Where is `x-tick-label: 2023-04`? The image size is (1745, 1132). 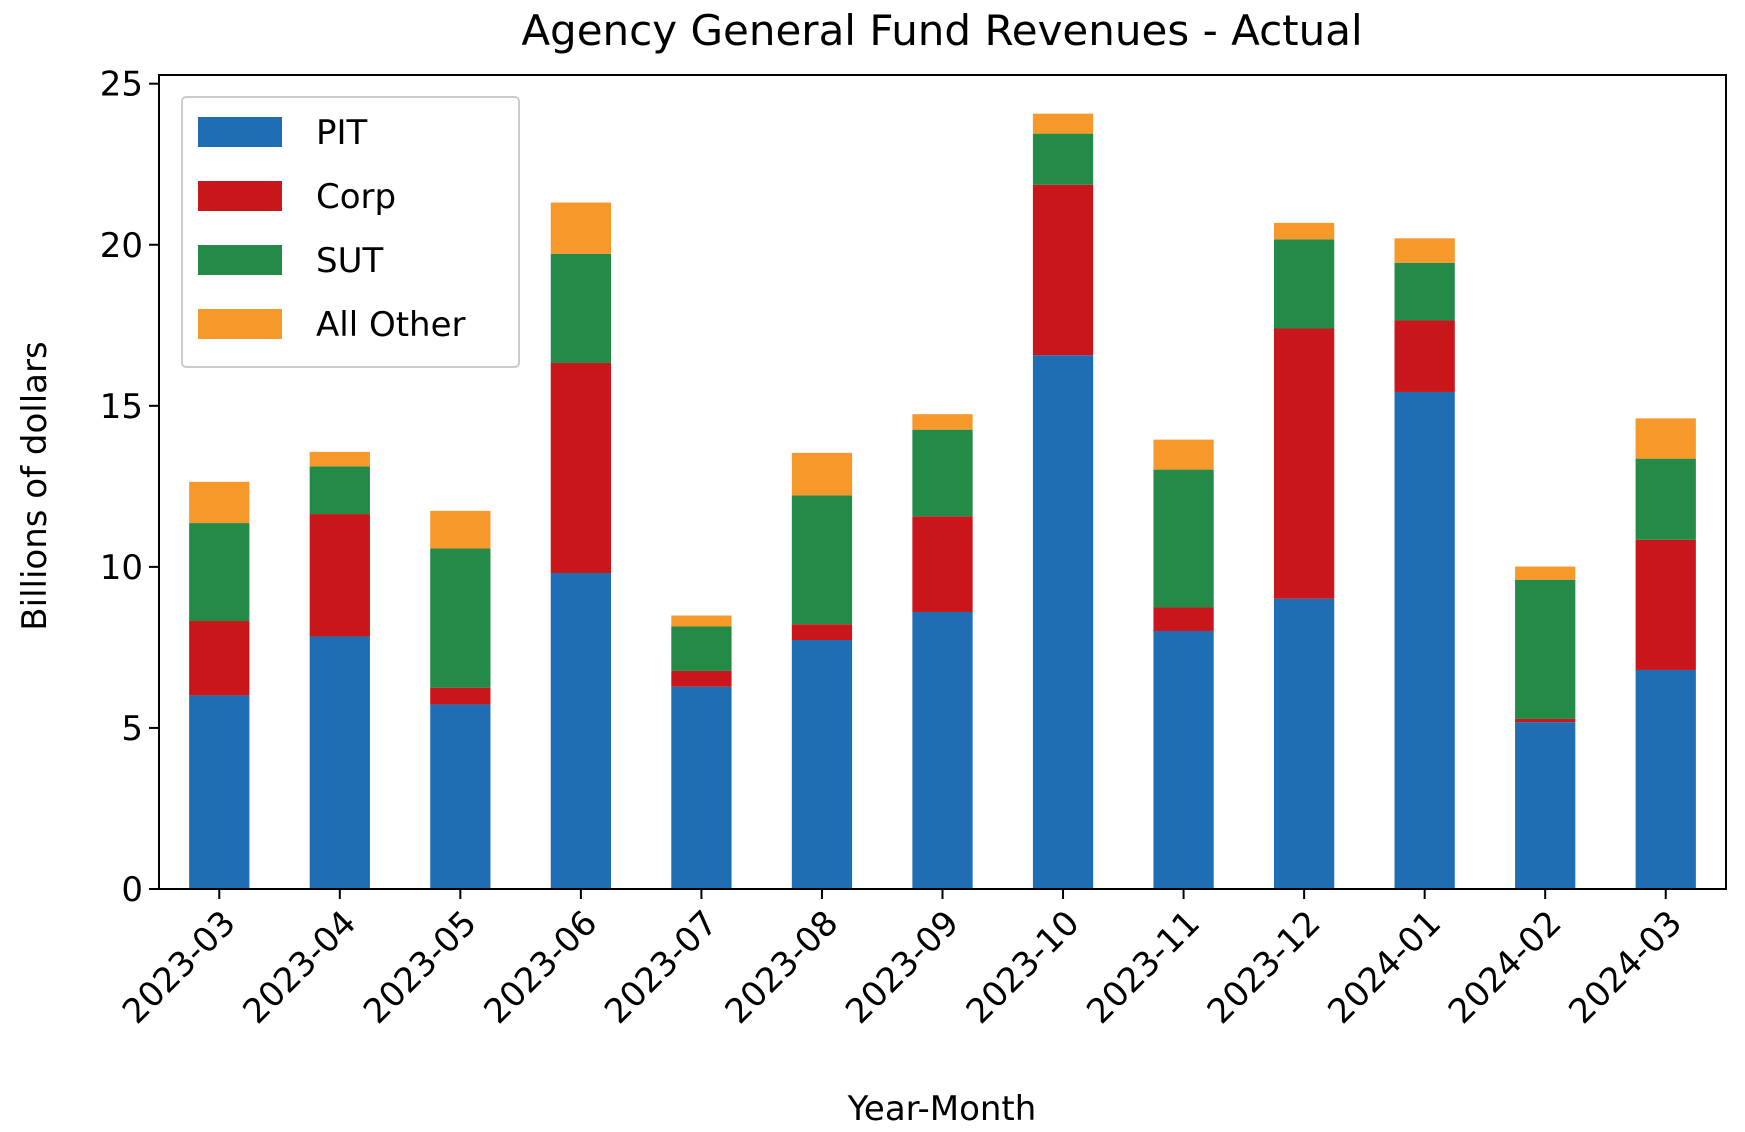 x-tick-label: 2023-04 is located at coordinates (299, 967).